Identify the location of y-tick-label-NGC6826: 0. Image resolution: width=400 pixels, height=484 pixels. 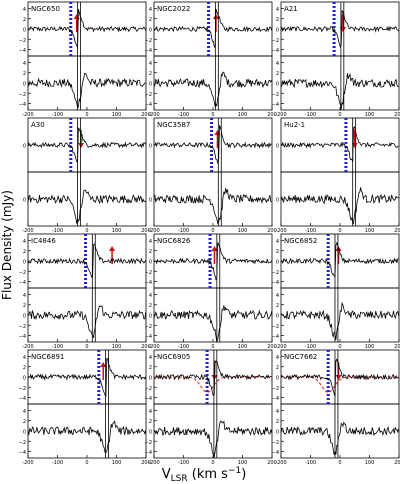
(150, 317).